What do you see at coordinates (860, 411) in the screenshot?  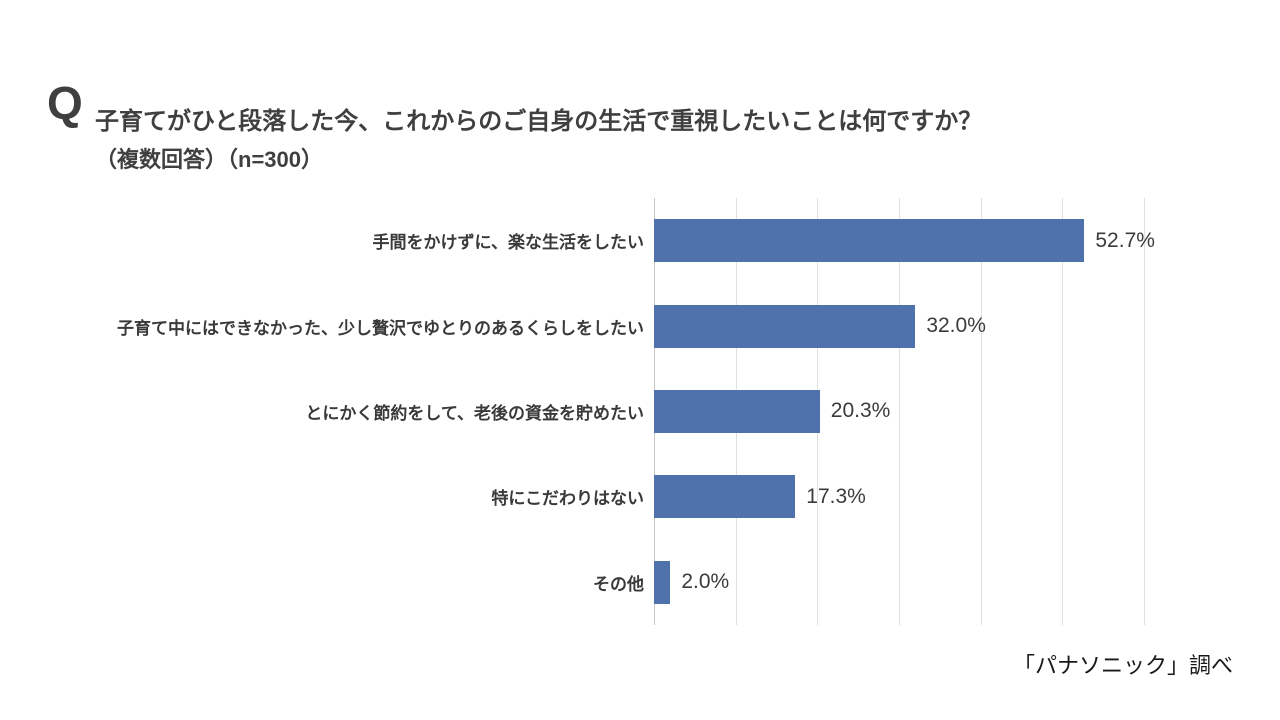 I see `value-label: 20.3%` at bounding box center [860, 411].